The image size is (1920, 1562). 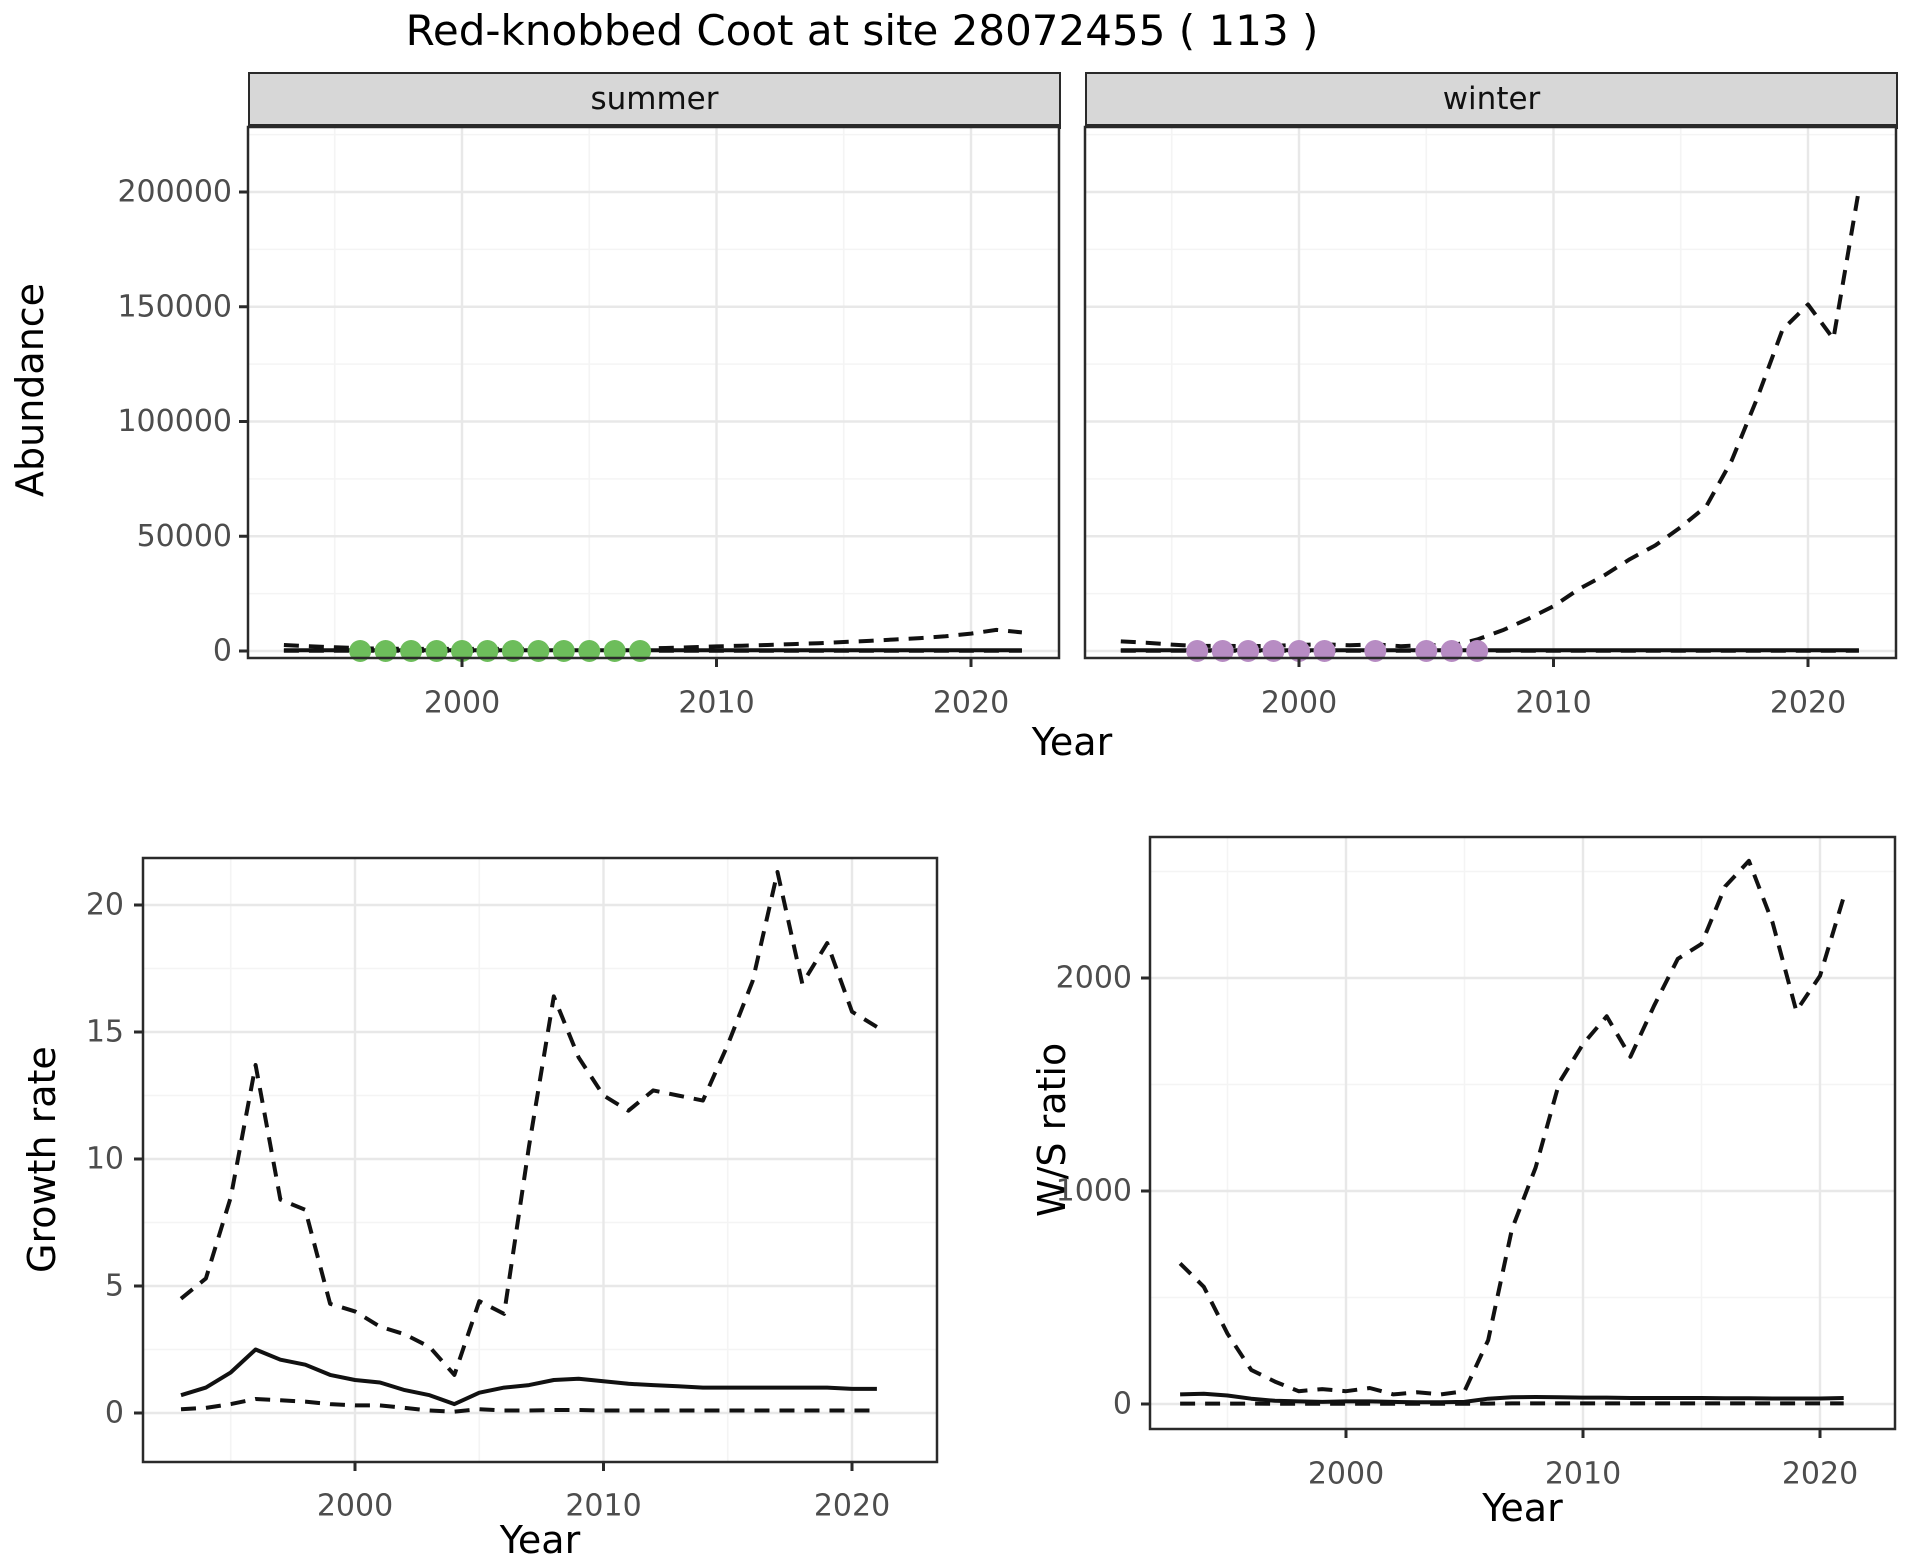 What do you see at coordinates (105, 905) in the screenshot?
I see `y-tick-label: 20` at bounding box center [105, 905].